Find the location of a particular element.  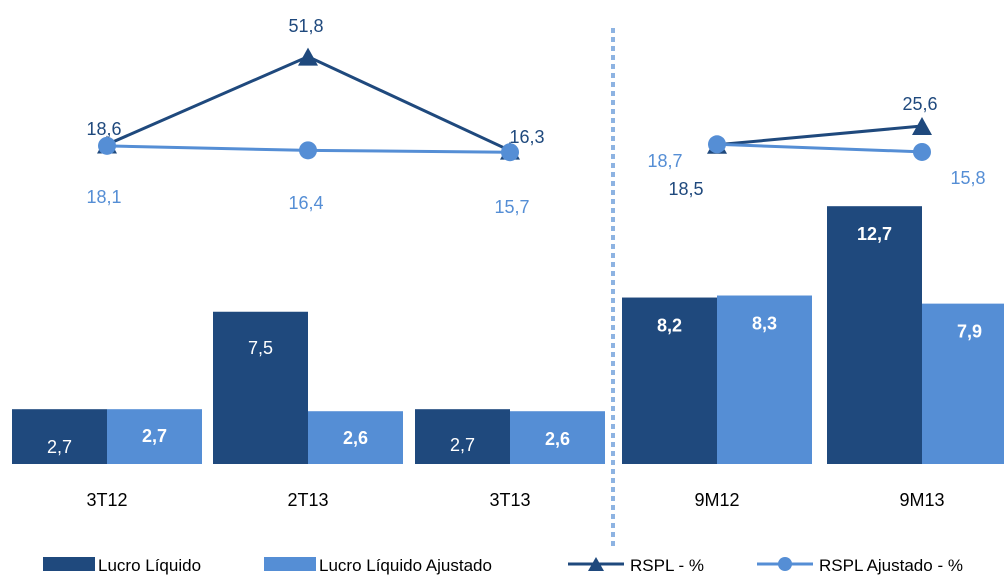

legend-label: Lucro Líquido is located at coordinates (149, 565).